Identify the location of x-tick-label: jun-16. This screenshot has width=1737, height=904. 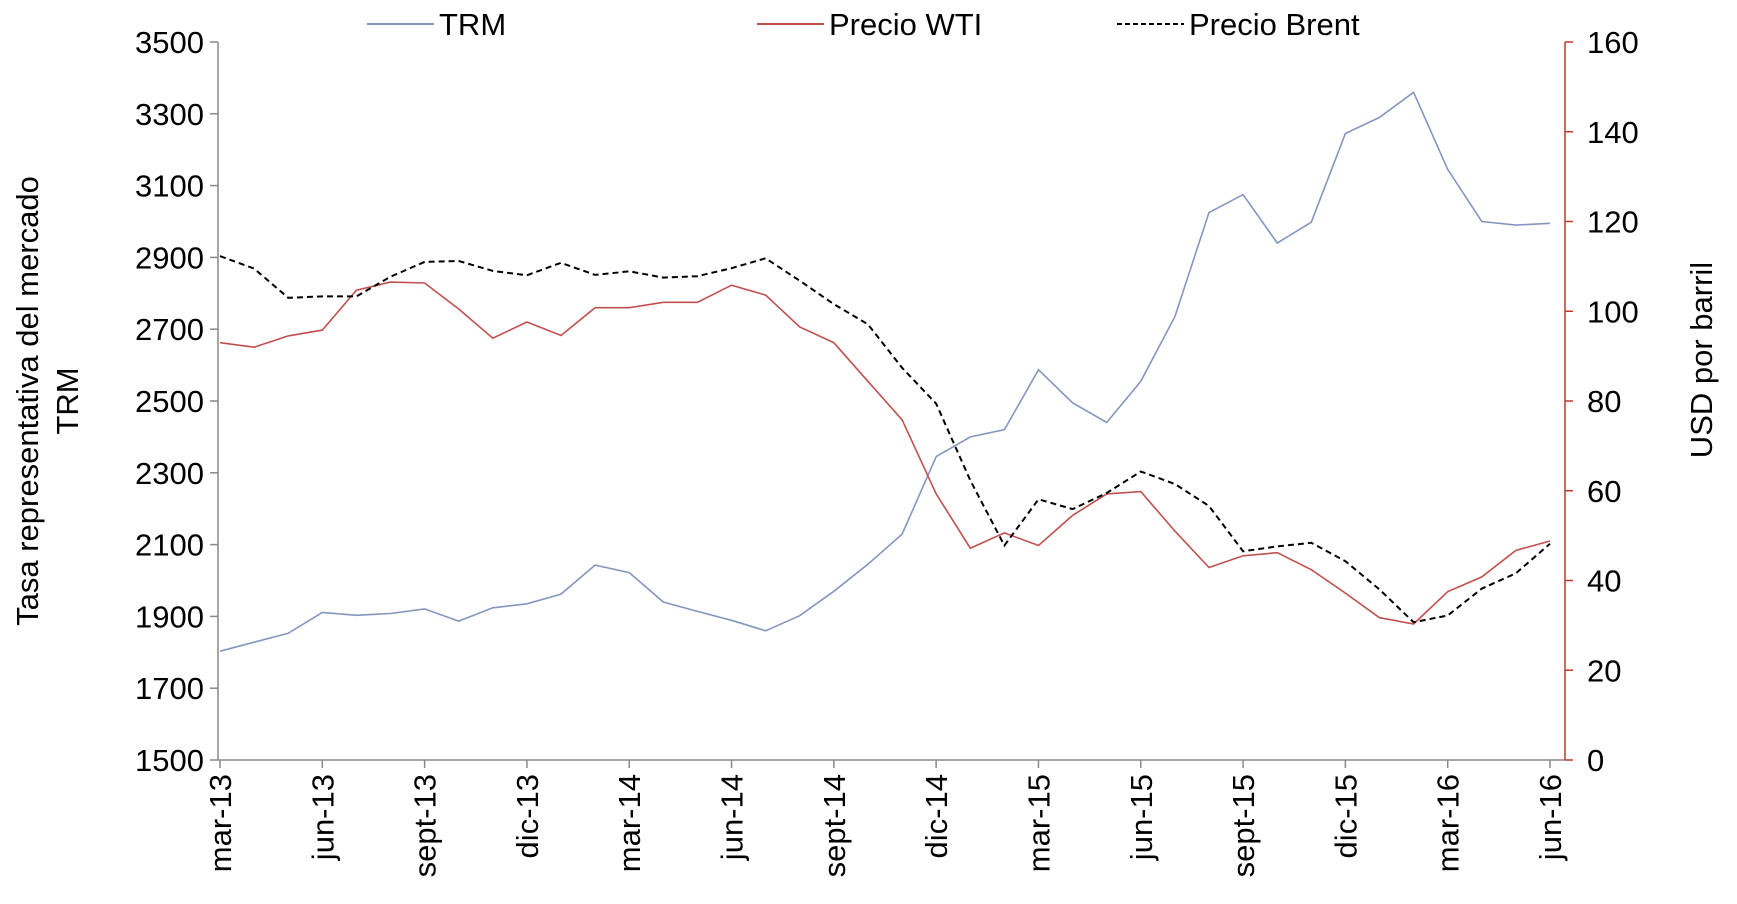
(1550, 817).